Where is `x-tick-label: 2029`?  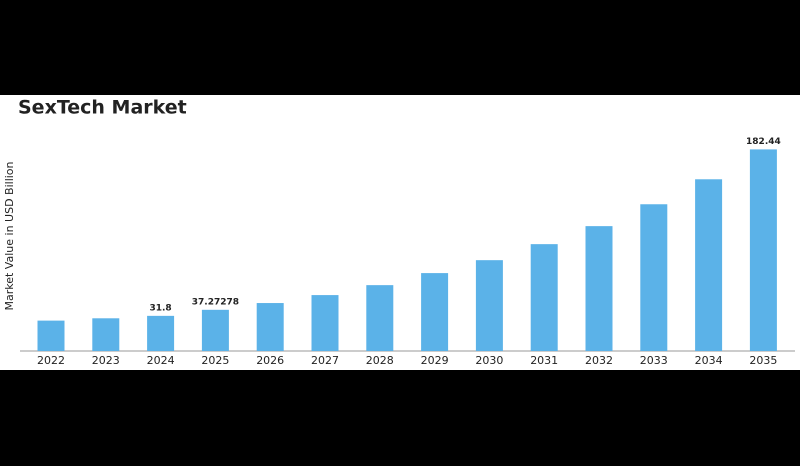 x-tick-label: 2029 is located at coordinates (435, 360).